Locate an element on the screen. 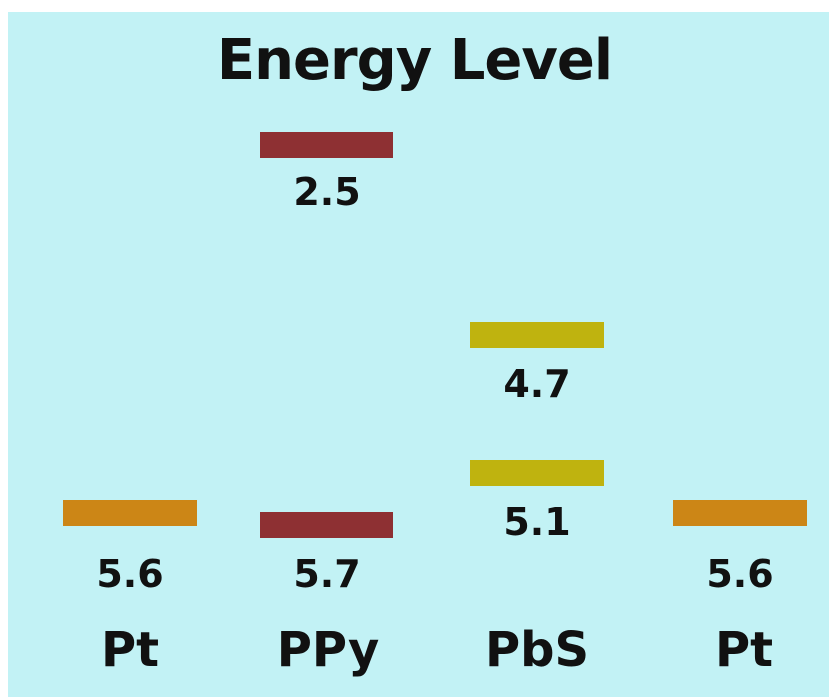 This screenshot has width=829, height=697. pt-right-level-bar is located at coordinates (740, 513).